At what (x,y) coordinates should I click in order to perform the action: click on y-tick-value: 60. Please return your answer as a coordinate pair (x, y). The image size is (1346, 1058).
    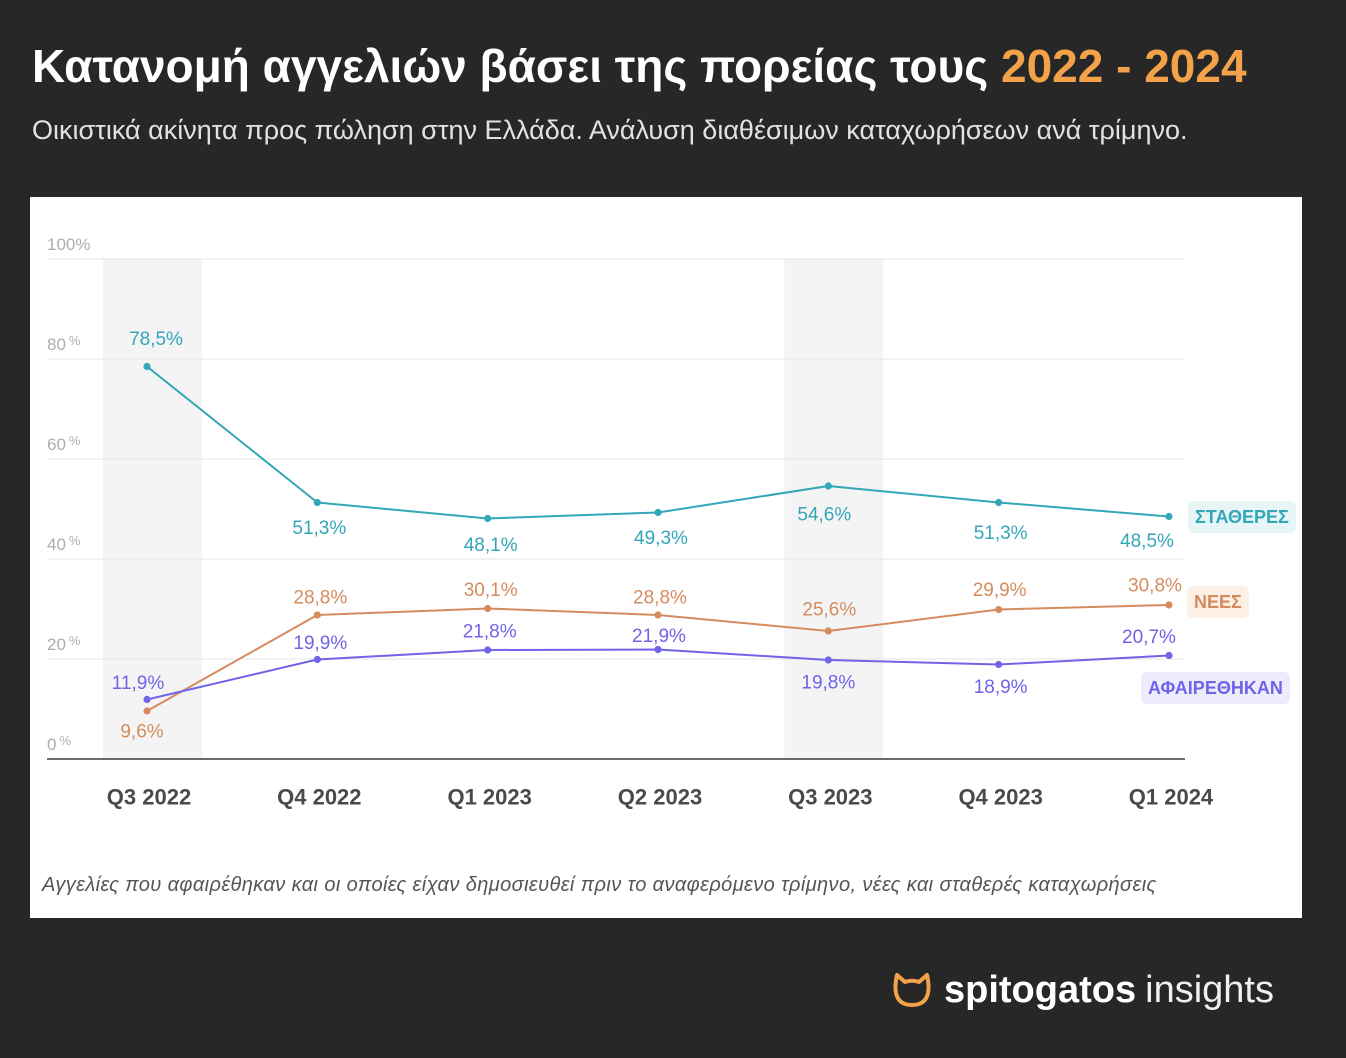
    Looking at the image, I should click on (56, 444).